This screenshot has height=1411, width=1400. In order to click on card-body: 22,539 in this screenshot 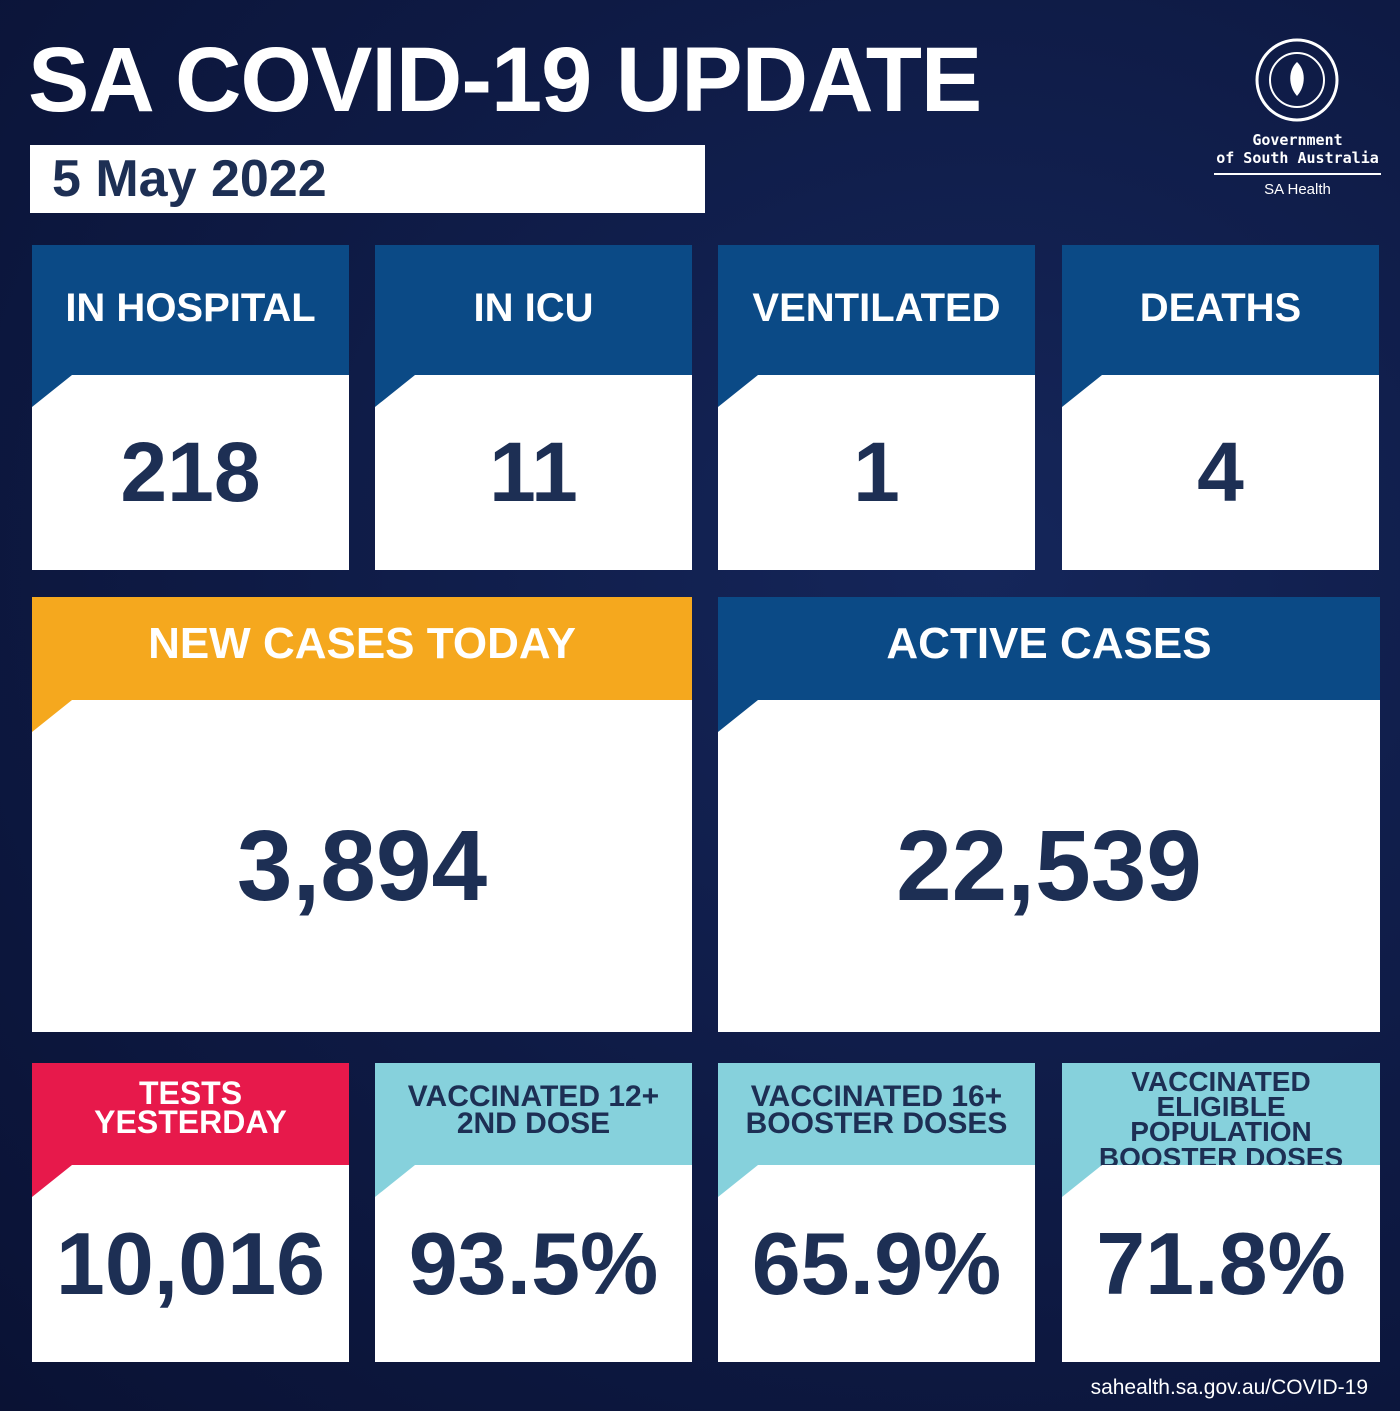, I will do `click(1049, 866)`.